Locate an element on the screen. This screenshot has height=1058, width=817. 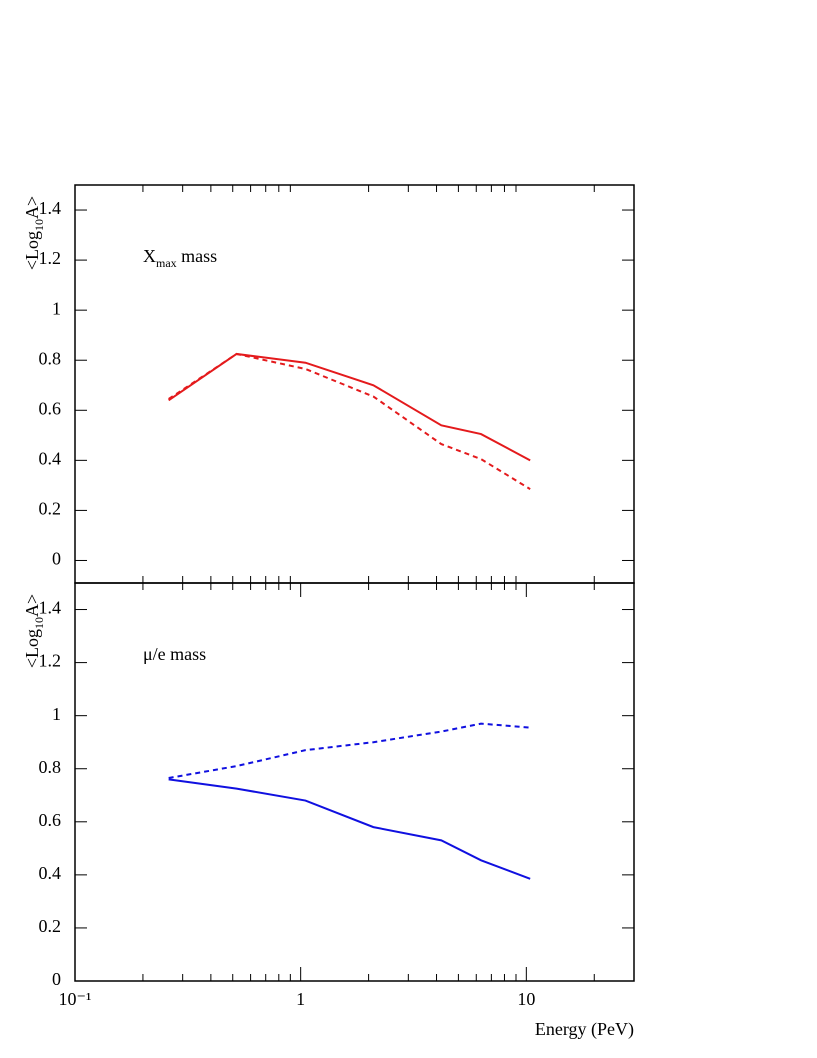
label-main: X is located at coordinates (149, 256).